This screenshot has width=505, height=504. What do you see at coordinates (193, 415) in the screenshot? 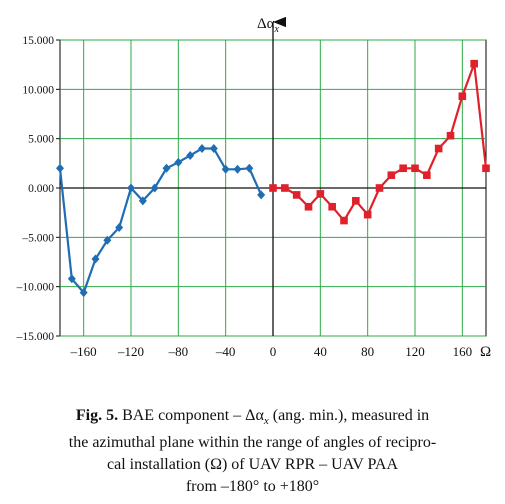
I see `caption-line-1-text: BAE component – Δα` at bounding box center [193, 415].